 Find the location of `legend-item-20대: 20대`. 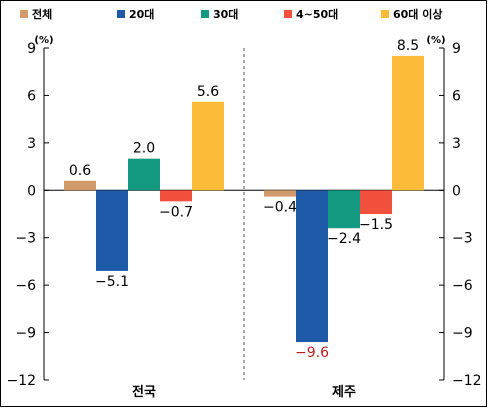

legend-item-20대: 20대 is located at coordinates (135, 14).